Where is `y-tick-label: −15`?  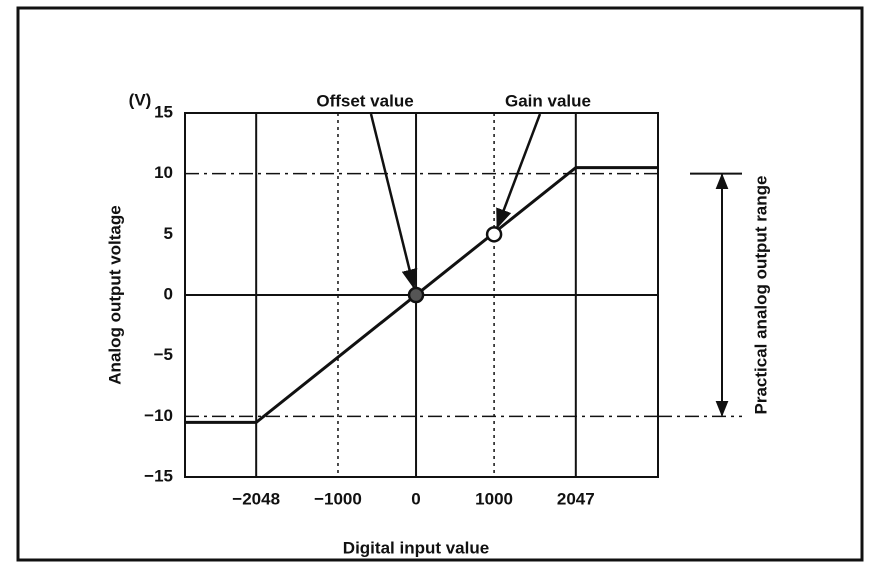 y-tick-label: −15 is located at coordinates (158, 475).